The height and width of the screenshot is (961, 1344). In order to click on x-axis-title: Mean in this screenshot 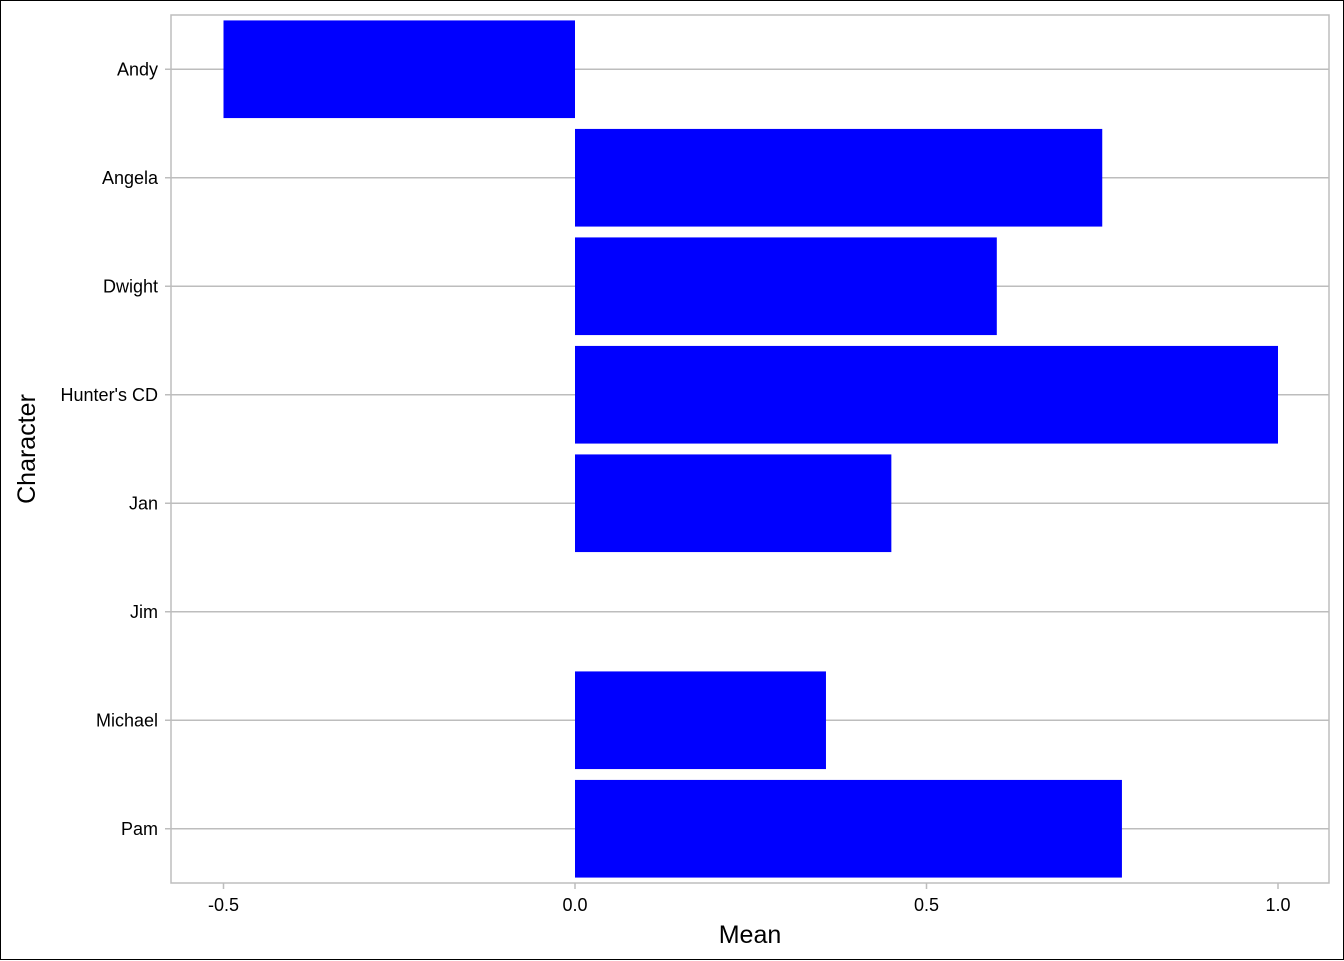, I will do `click(750, 935)`.